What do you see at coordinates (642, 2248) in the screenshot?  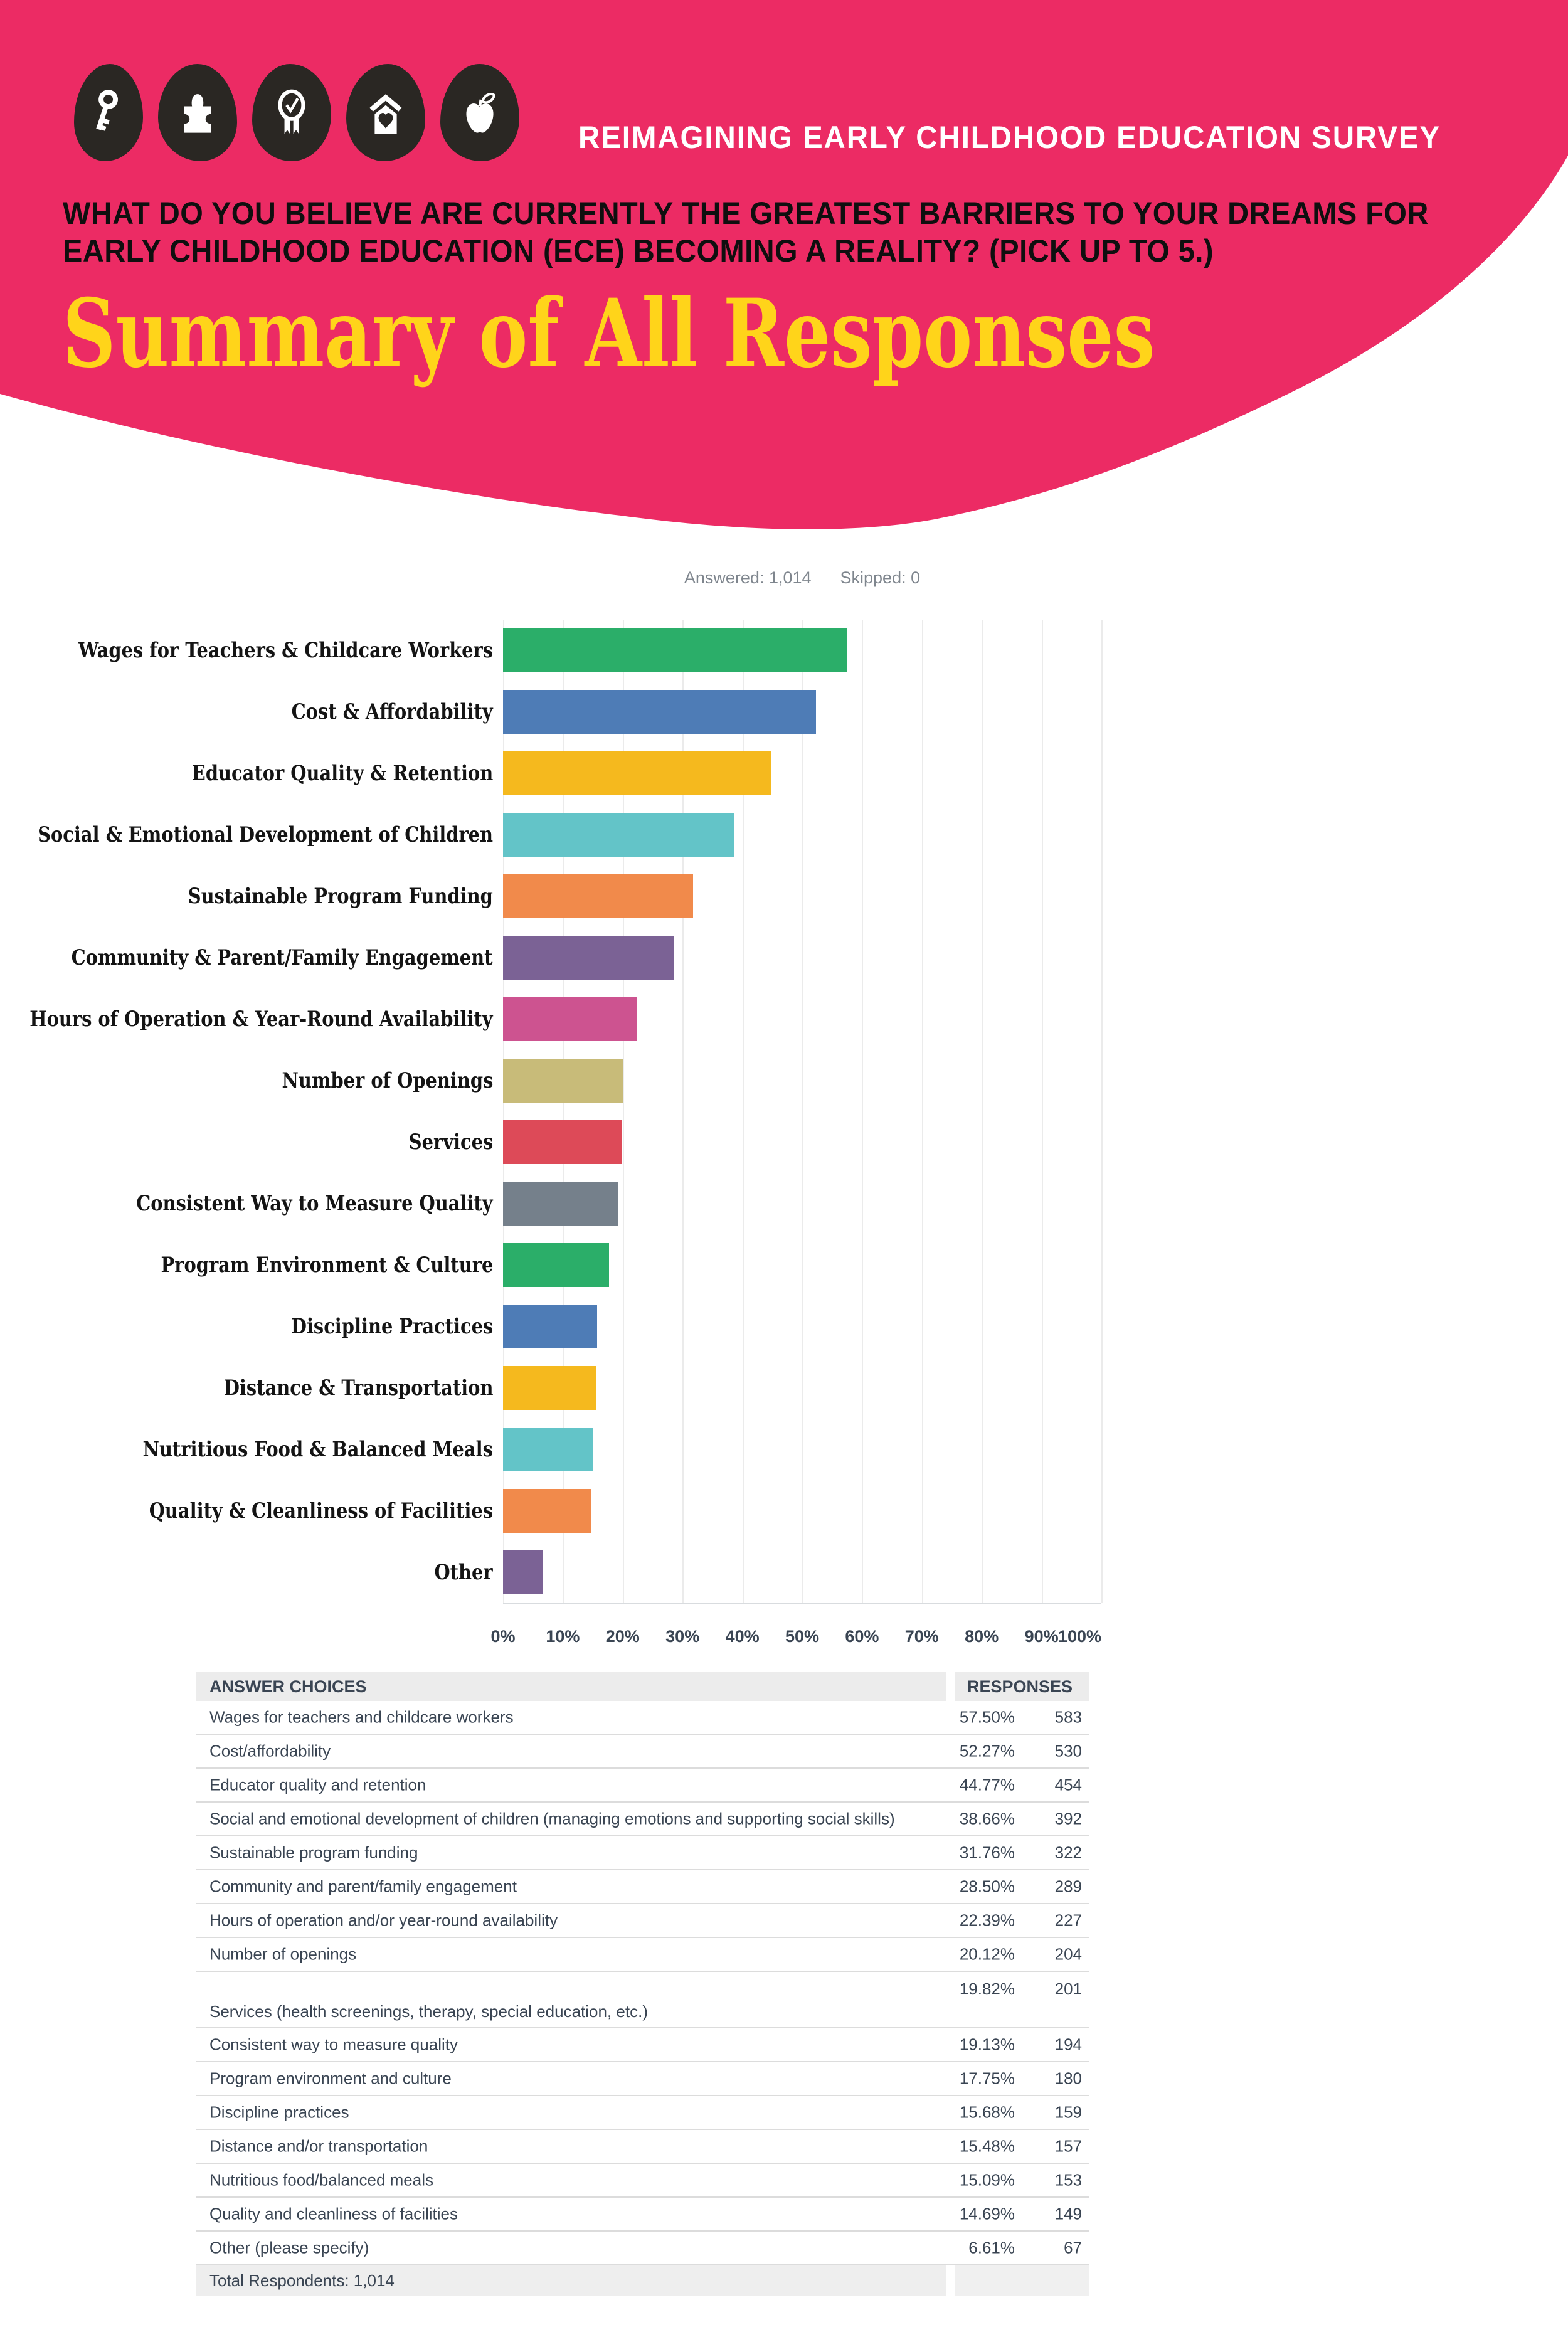 I see `table-row: Other (please specify) 6.61% 67` at bounding box center [642, 2248].